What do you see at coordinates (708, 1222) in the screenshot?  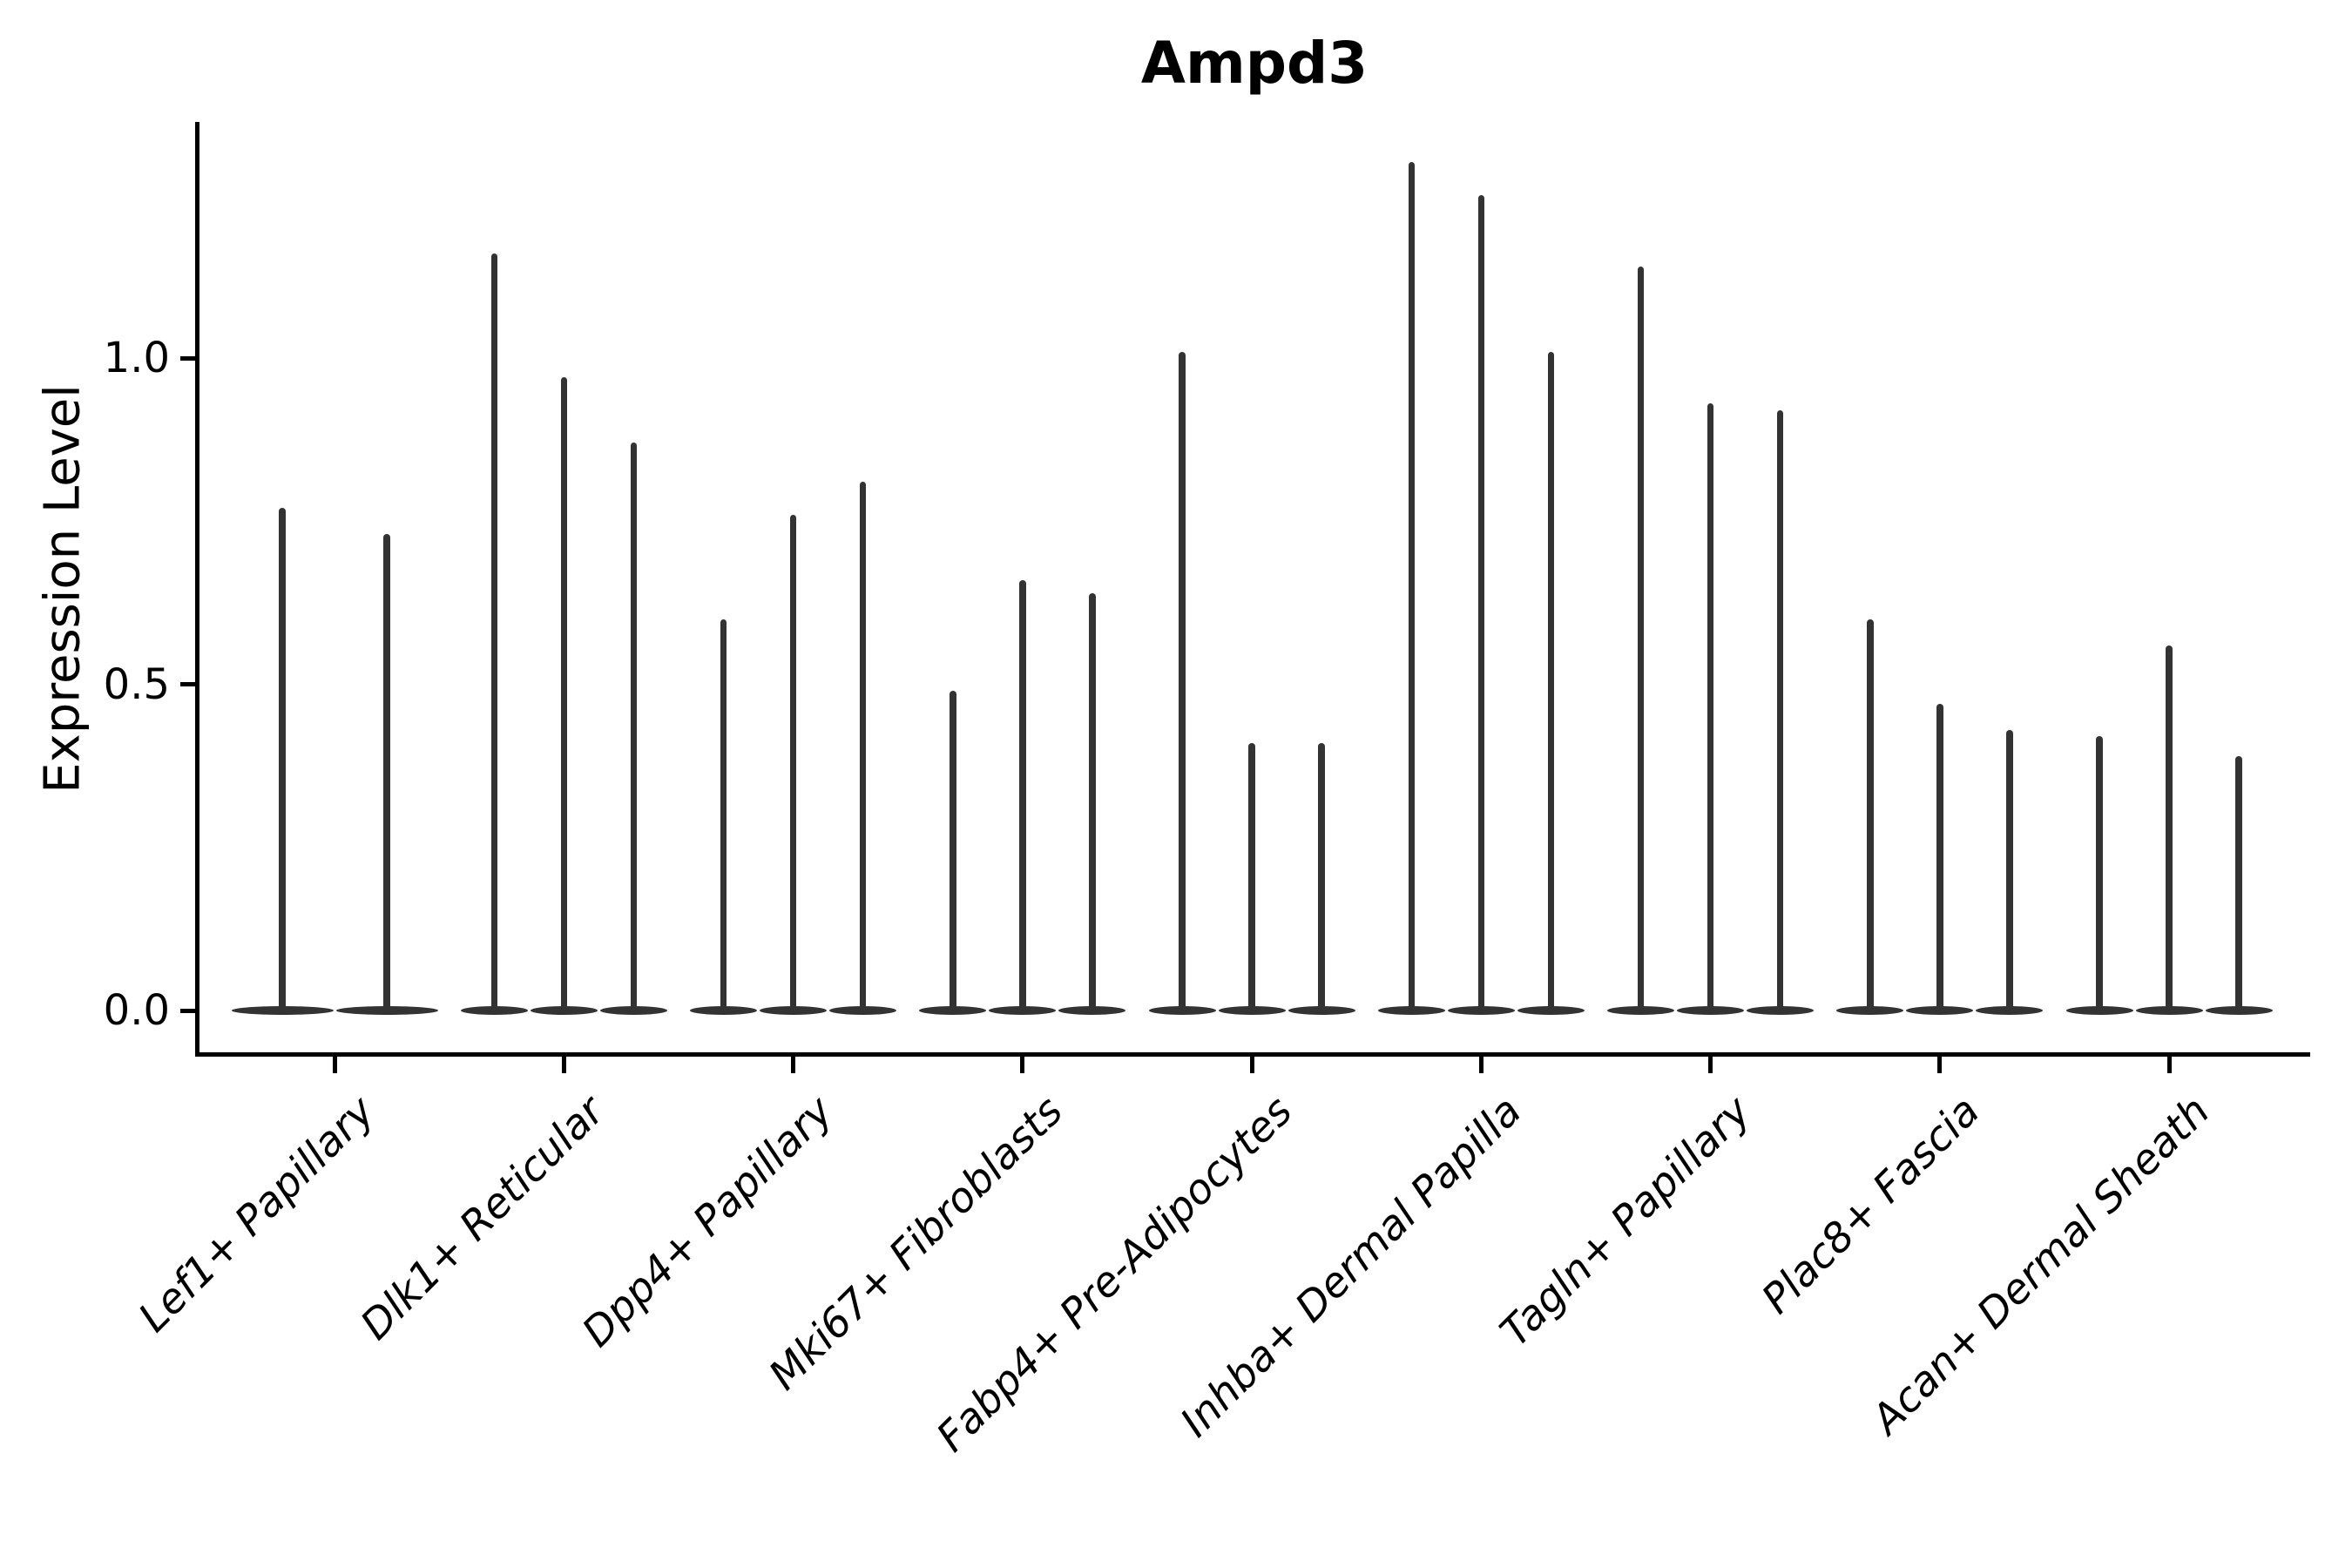 I see `x-tick-label: Dpp4+ Papillary` at bounding box center [708, 1222].